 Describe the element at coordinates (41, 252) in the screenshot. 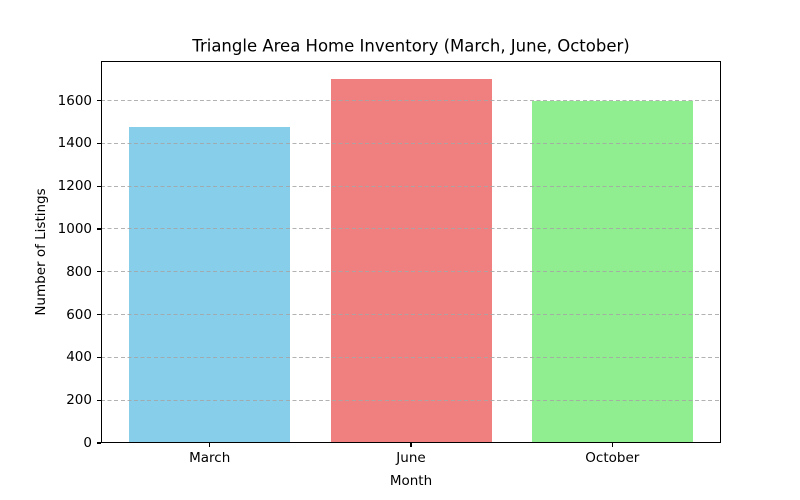

I see `y-axis-label: Number of Listings` at that location.